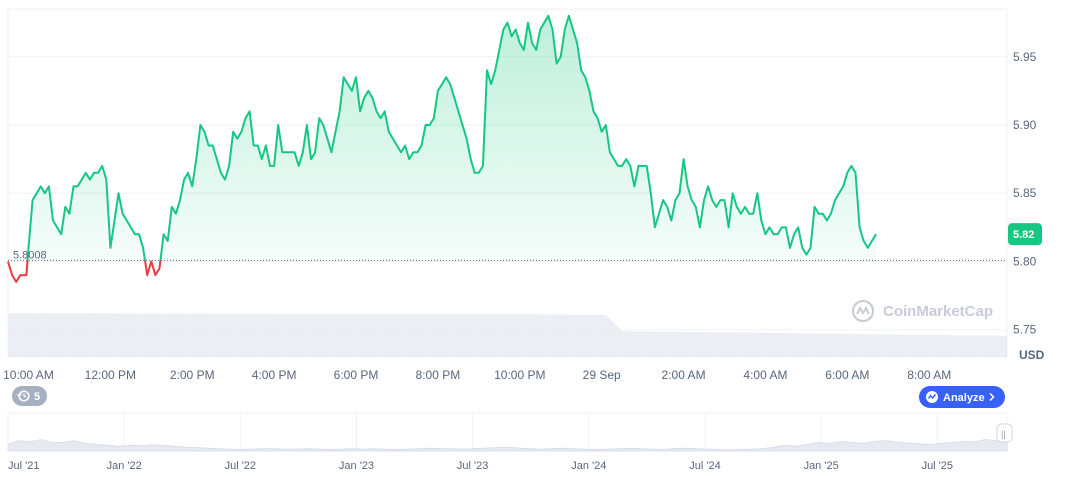  I want to click on y-tick-label: 5.75, so click(1025, 330).